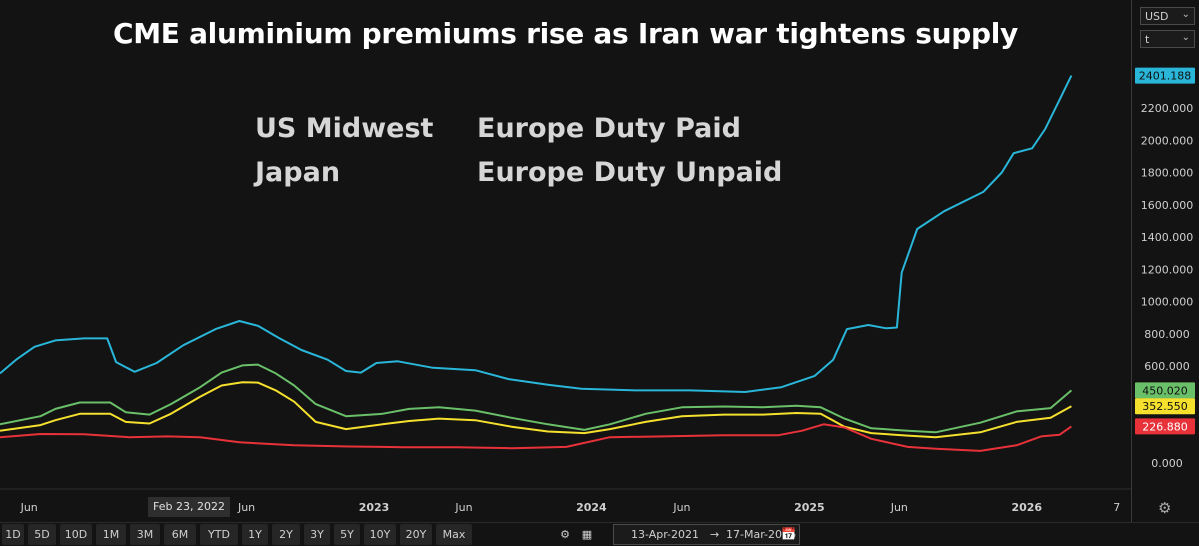 Image resolution: width=1199 pixels, height=546 pixels. What do you see at coordinates (219, 534) in the screenshot?
I see `range-button-ytd: YTD` at bounding box center [219, 534].